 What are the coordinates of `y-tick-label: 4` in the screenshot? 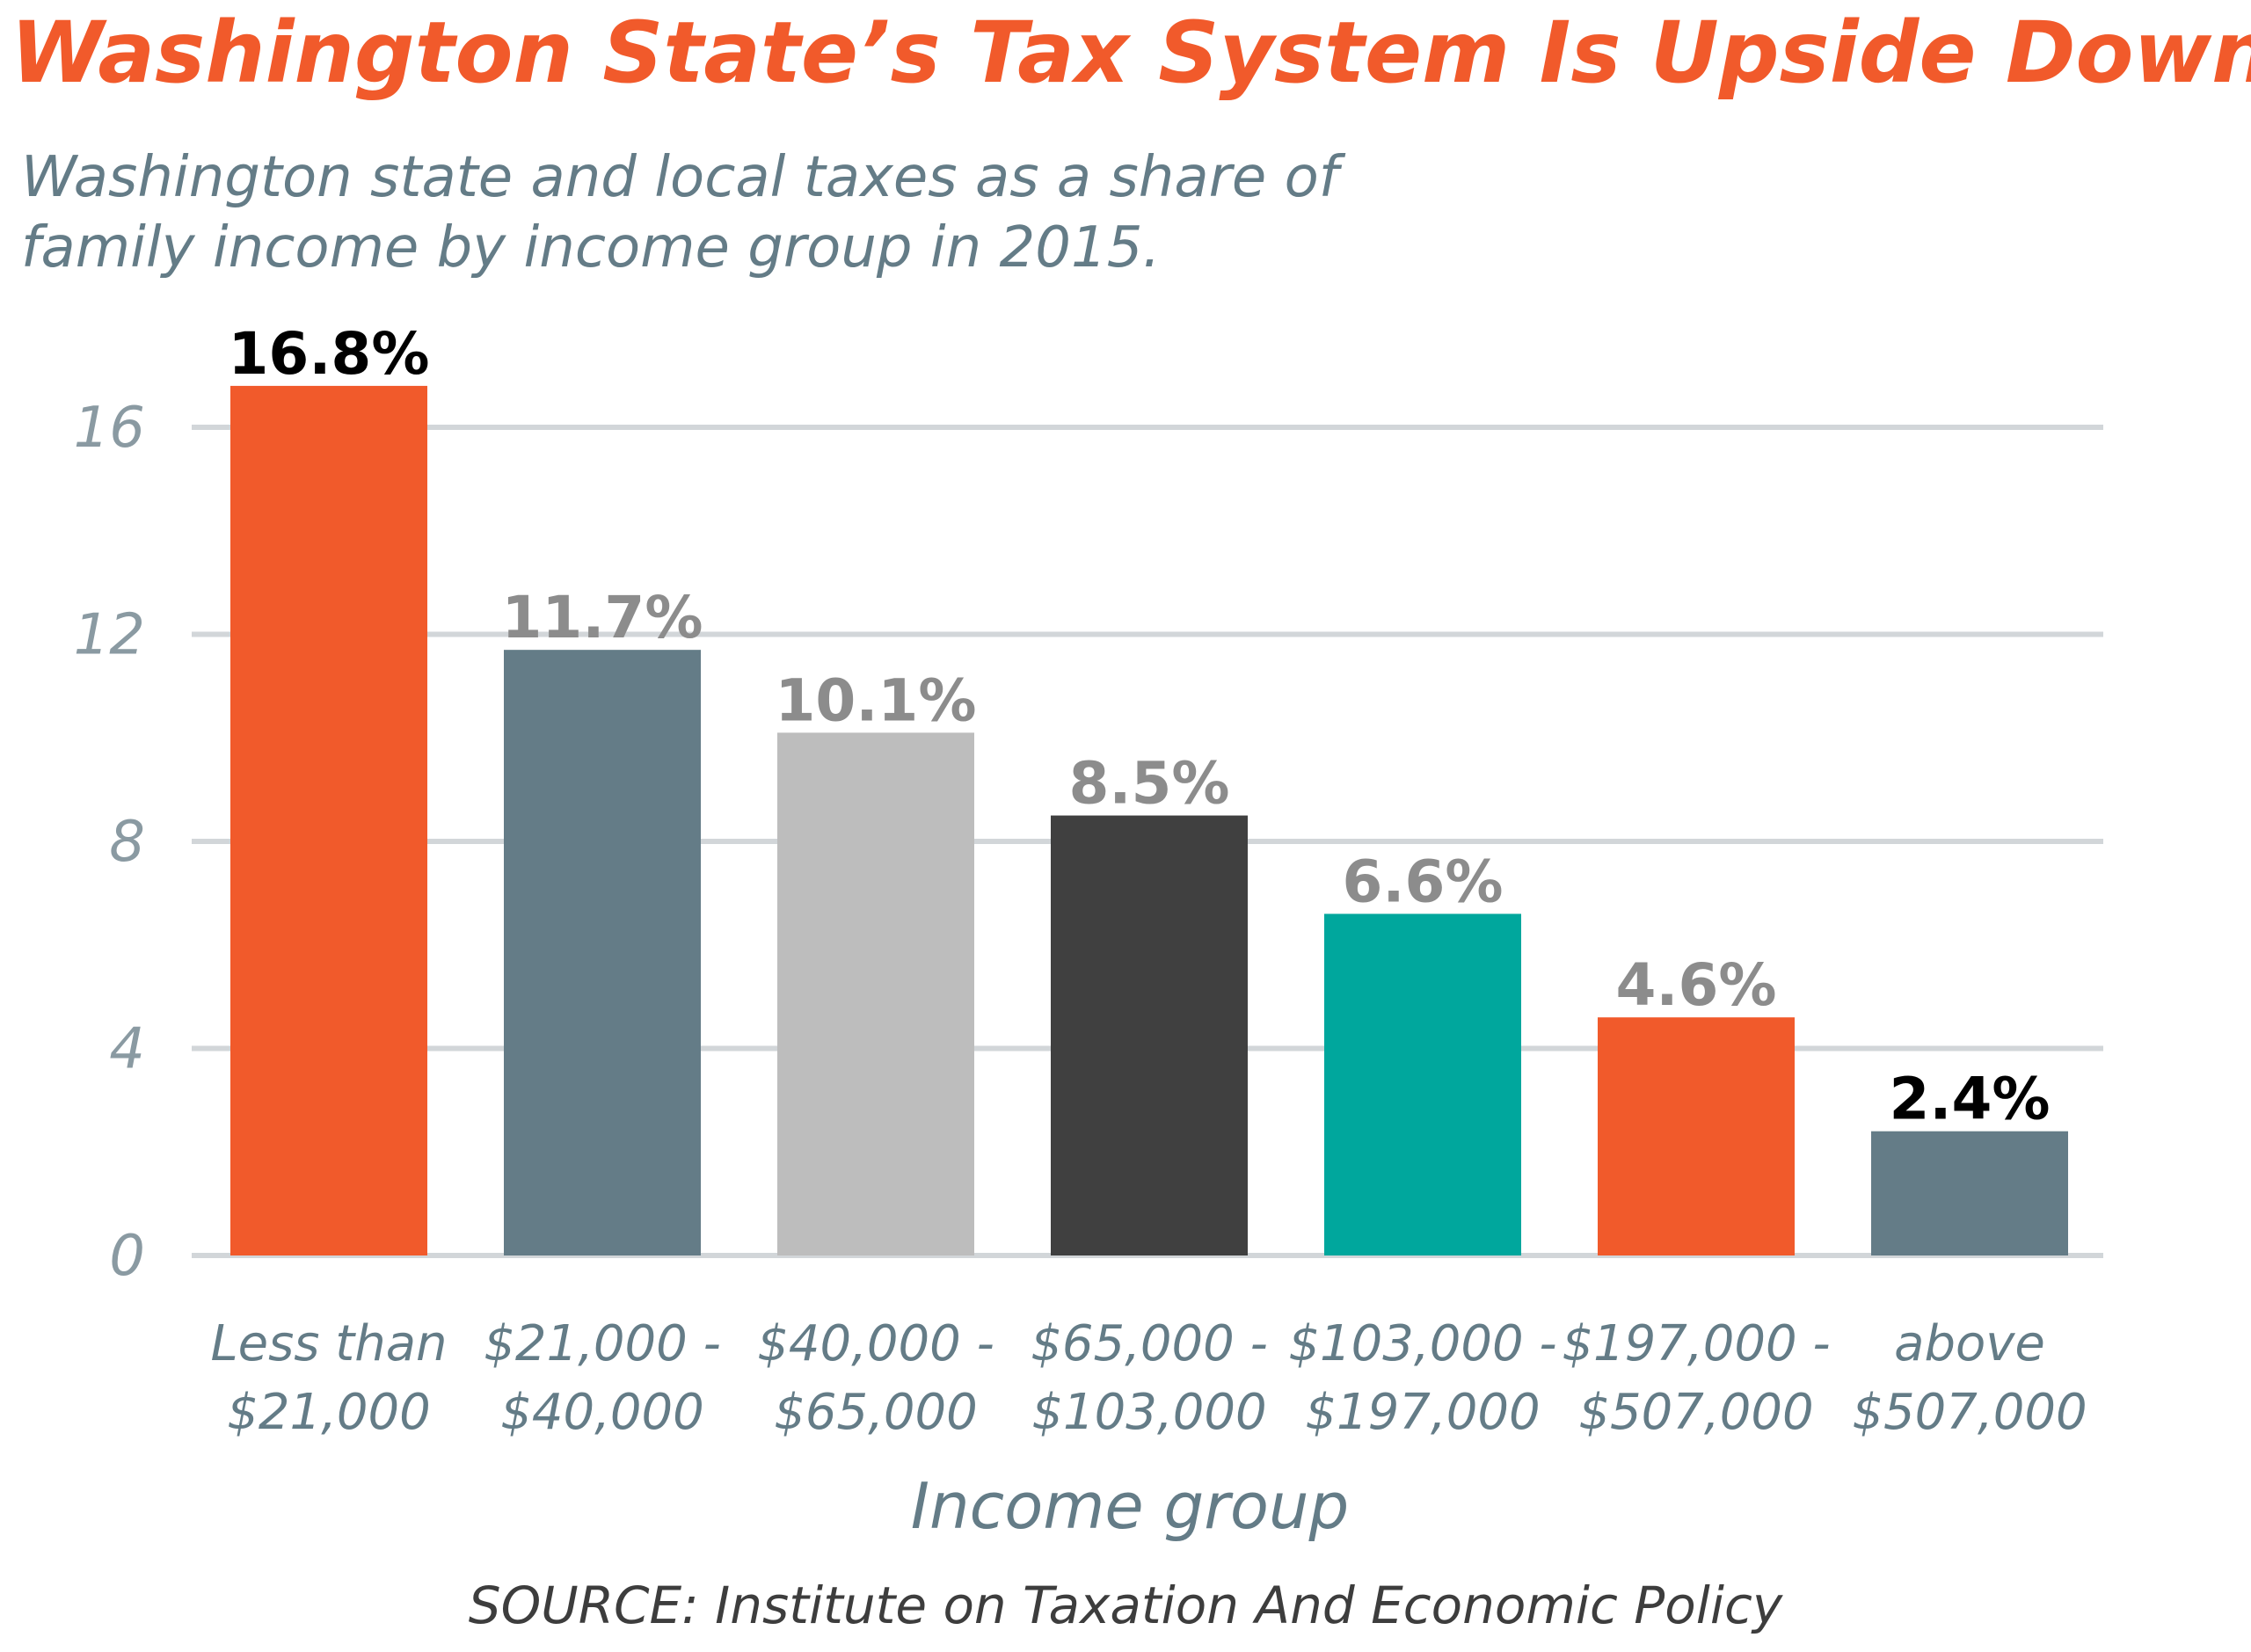 It's located at (127, 1050).